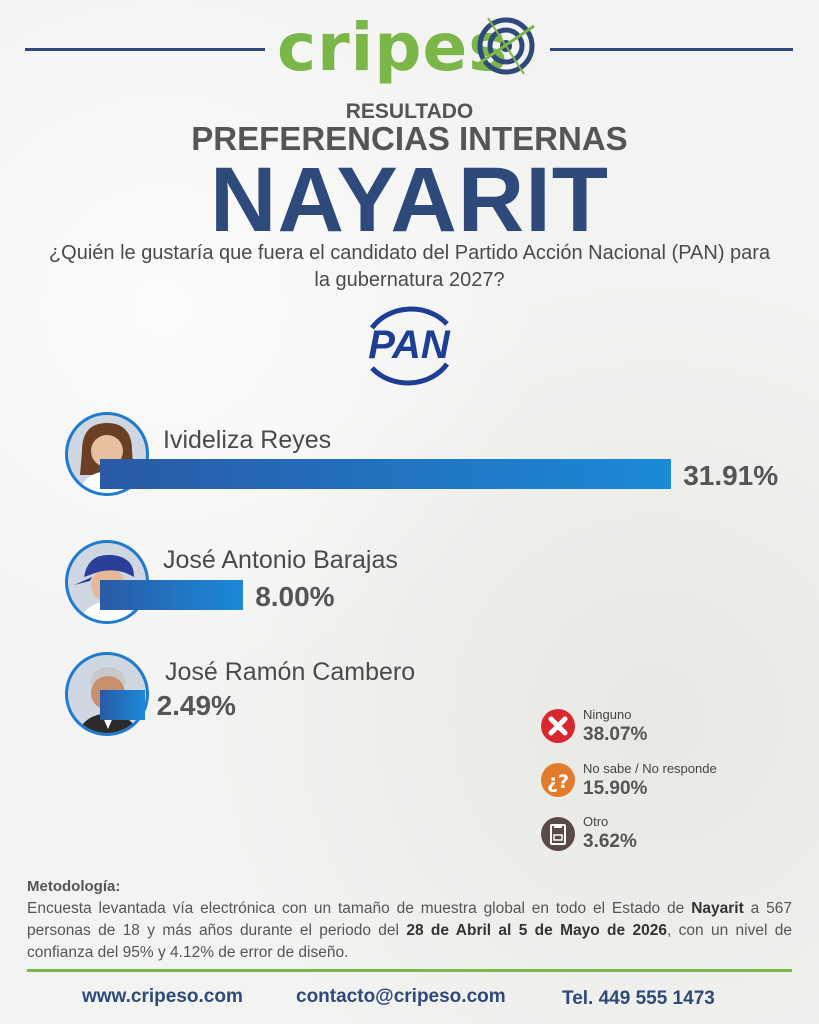 The image size is (819, 1024). What do you see at coordinates (409, 138) in the screenshot?
I see `subtitle: PREFERENCIAS INTERNAS` at bounding box center [409, 138].